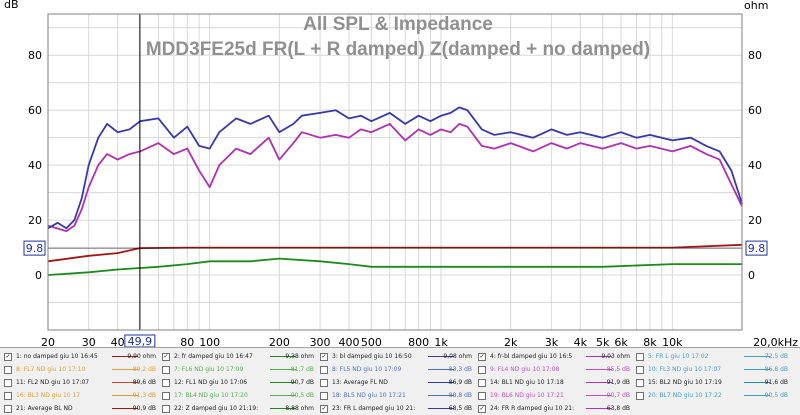 The width and height of the screenshot is (800, 415). I want to click on legend-name: 9: FL4 ND giu 10 17:08, so click(525, 369).